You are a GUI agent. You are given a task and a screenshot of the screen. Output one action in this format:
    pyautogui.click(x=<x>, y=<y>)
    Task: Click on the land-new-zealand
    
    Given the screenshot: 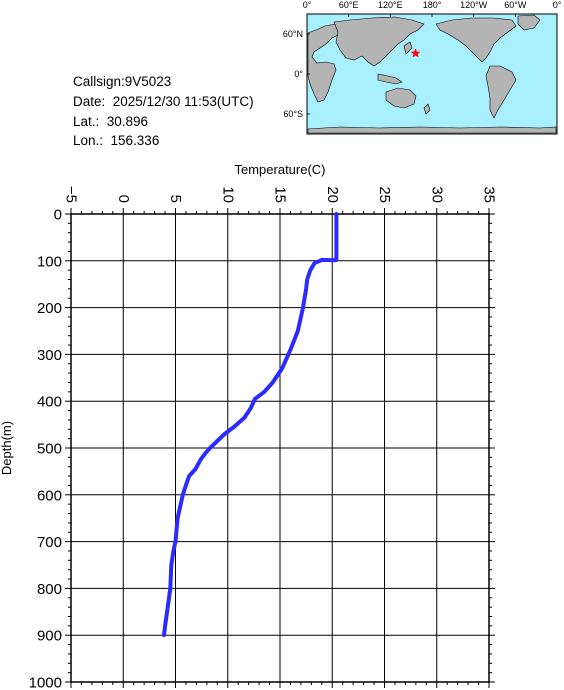 What is the action you would take?
    pyautogui.click(x=427, y=109)
    